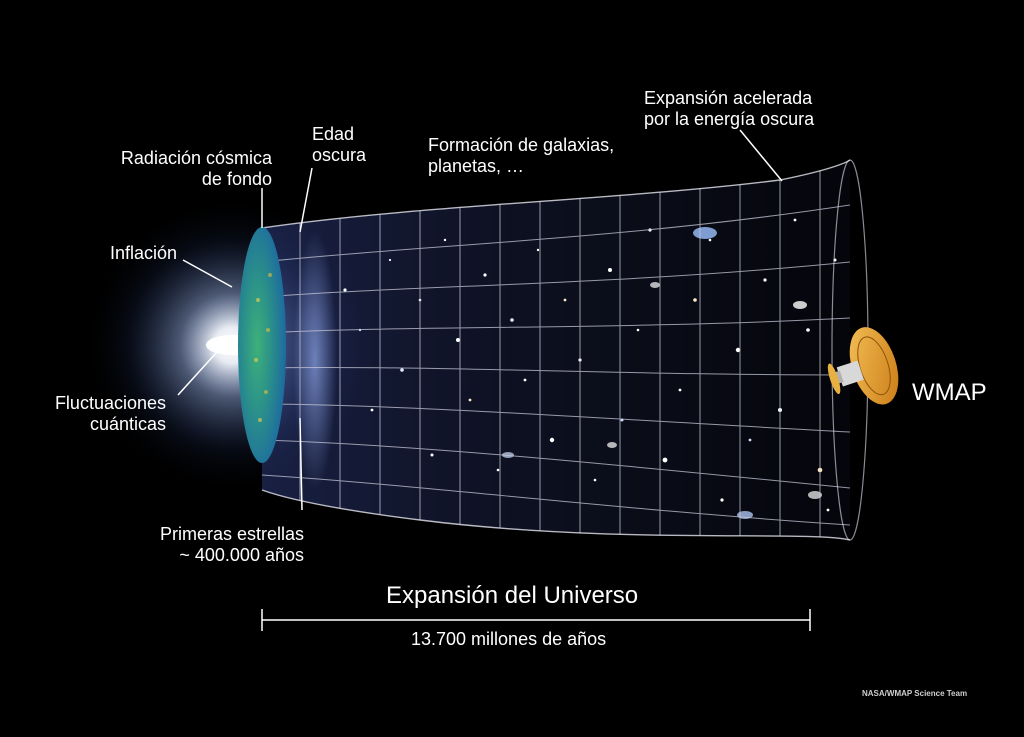 The height and width of the screenshot is (737, 1024). I want to click on label-expansion-acel-line2: por la energía oscura, so click(729, 119).